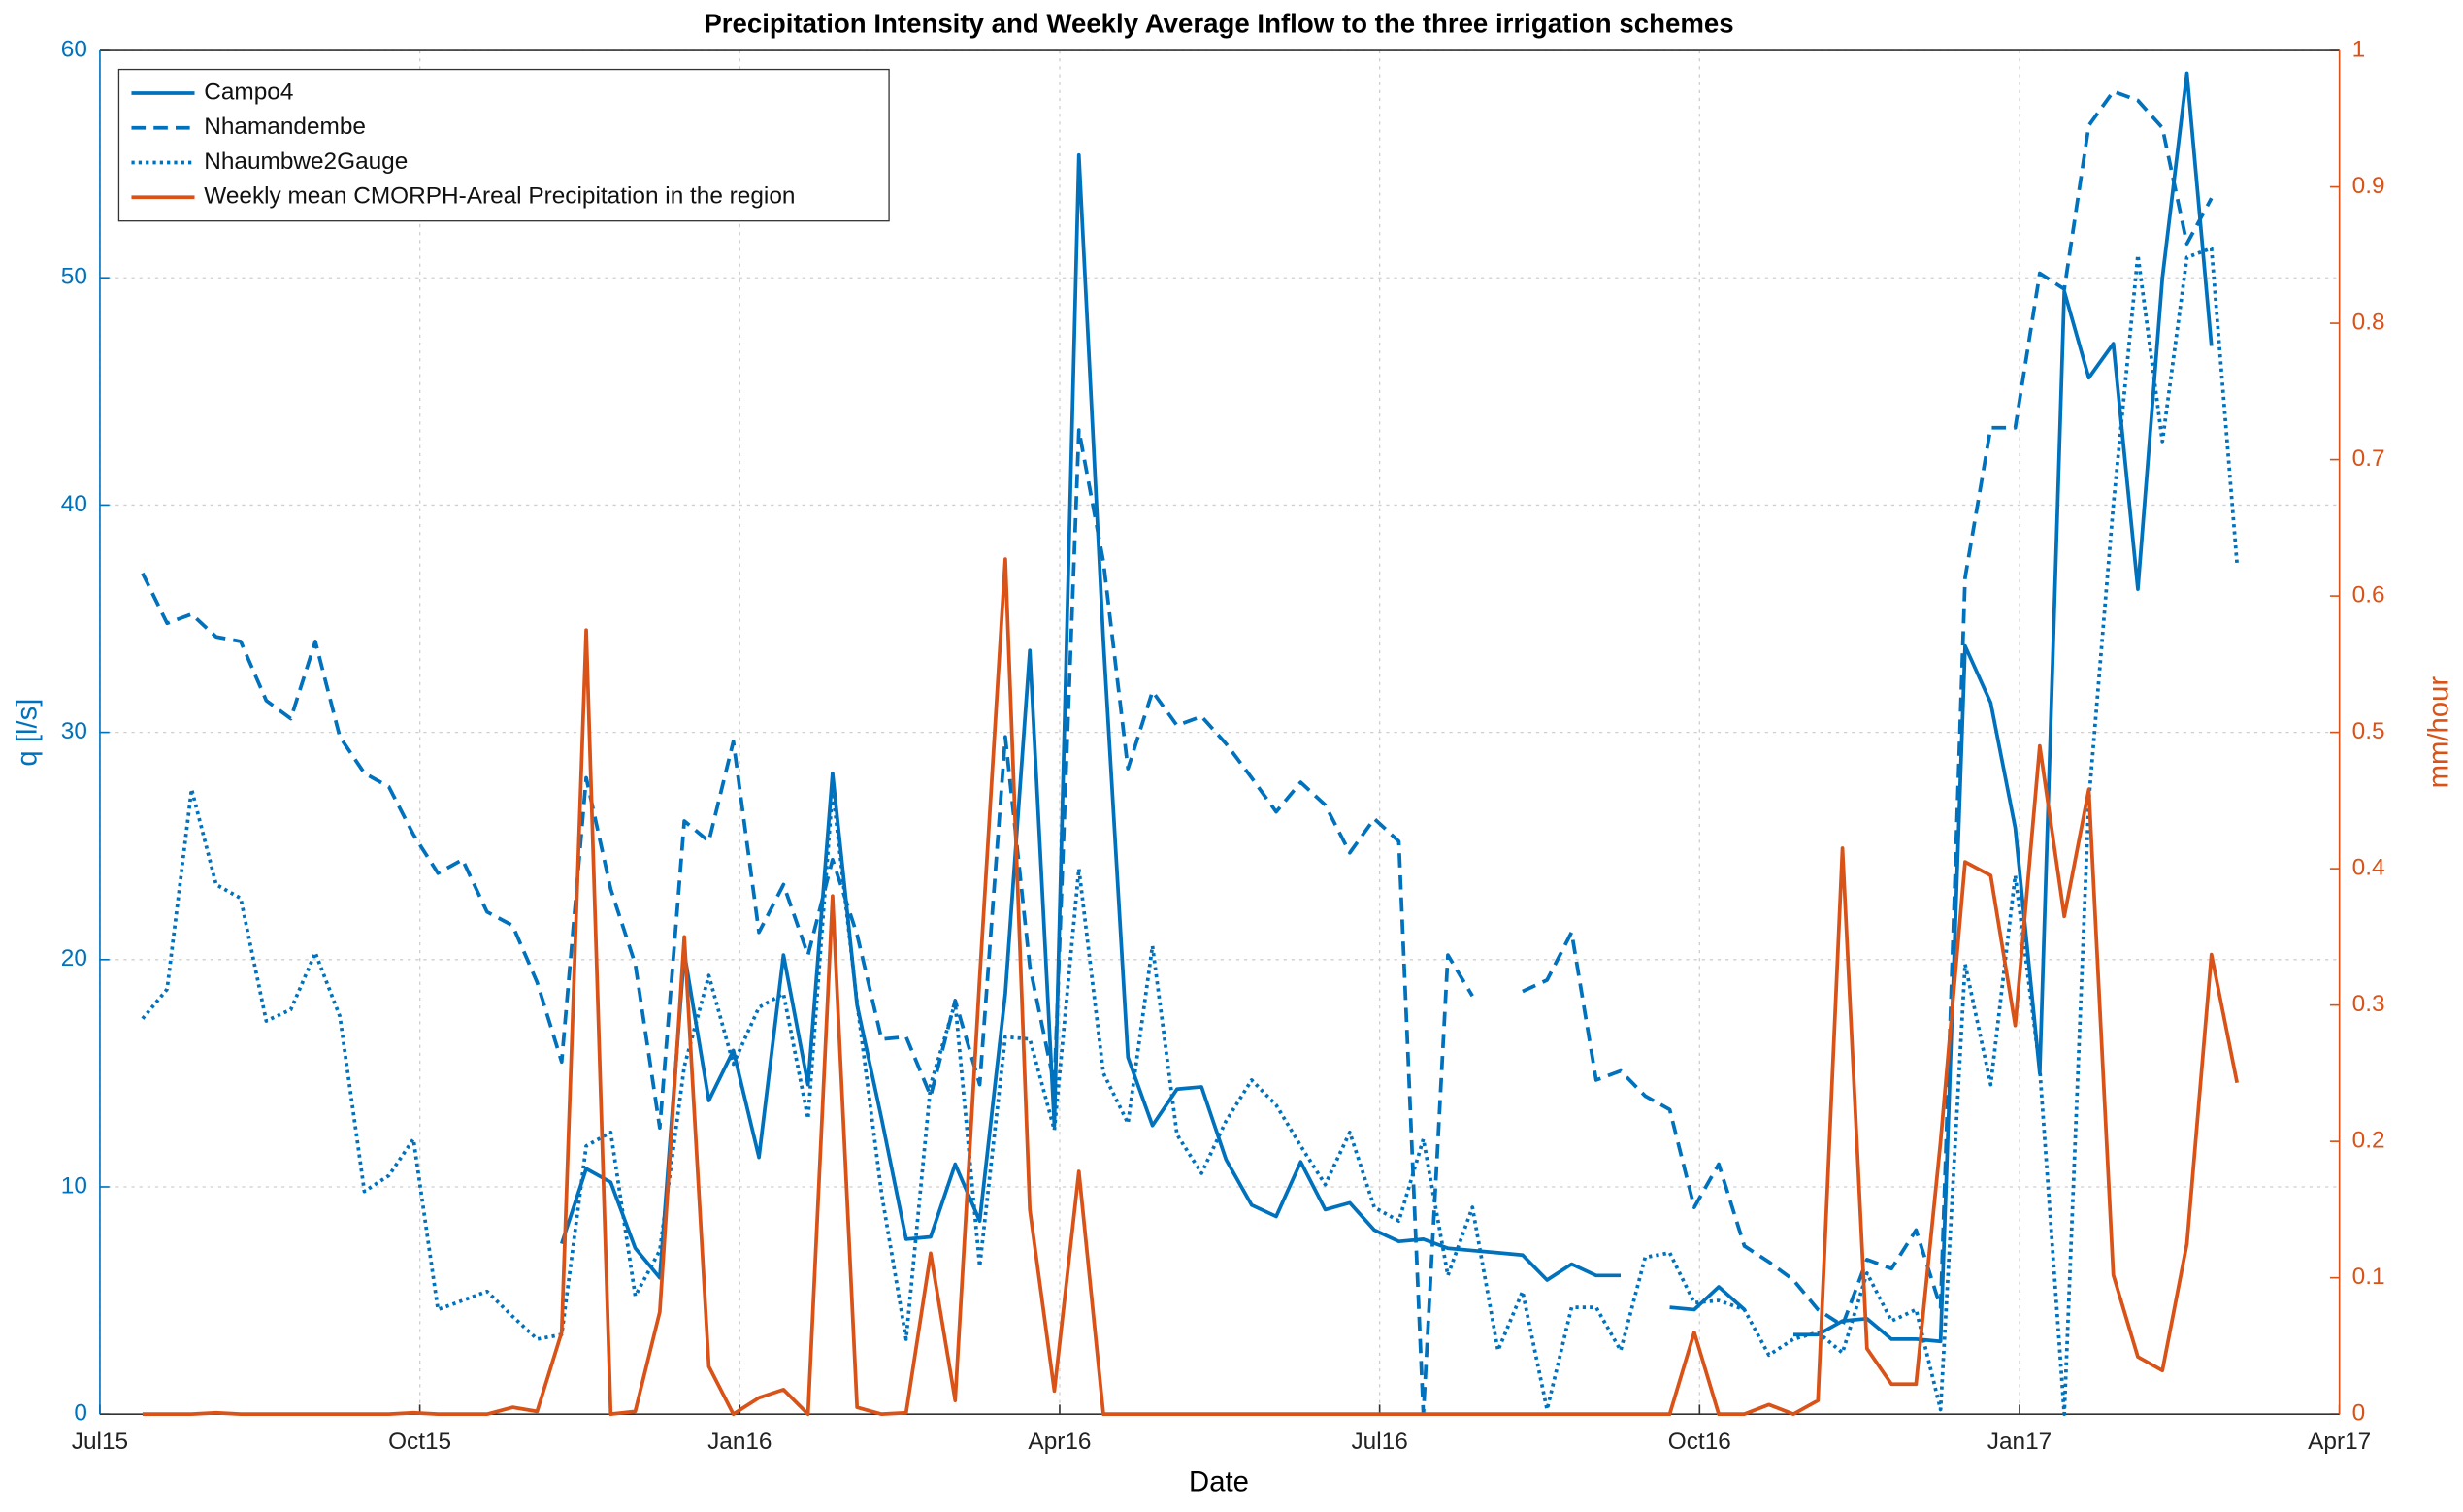  I want to click on legend-label: Campo4, so click(249, 92).